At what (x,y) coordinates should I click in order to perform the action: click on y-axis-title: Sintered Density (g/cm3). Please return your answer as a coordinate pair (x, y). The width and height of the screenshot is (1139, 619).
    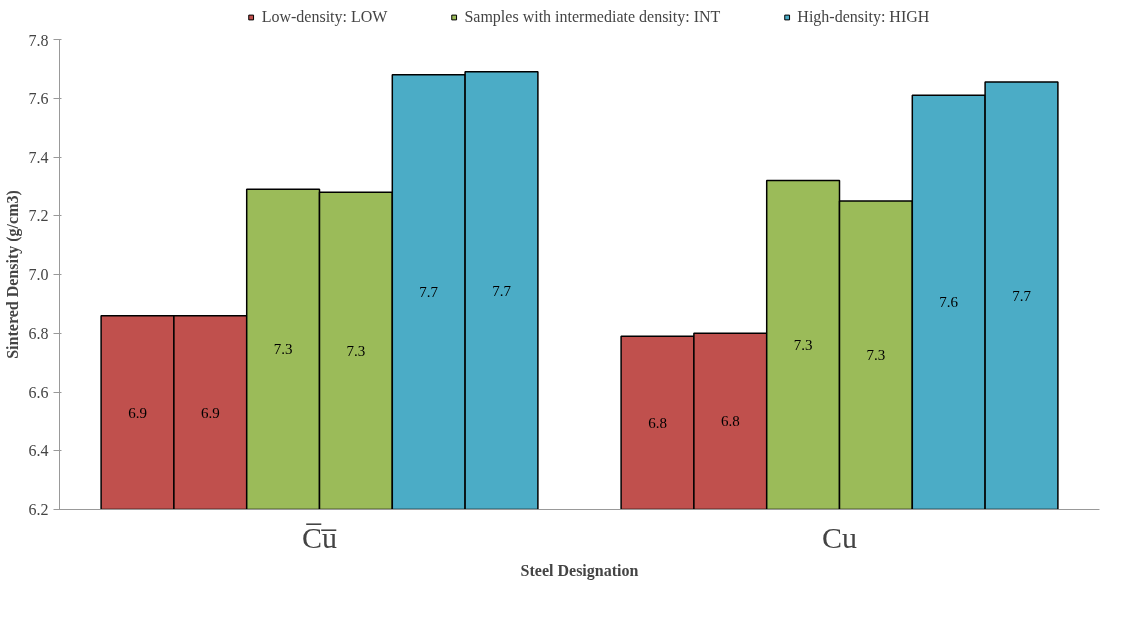
    Looking at the image, I should click on (12, 274).